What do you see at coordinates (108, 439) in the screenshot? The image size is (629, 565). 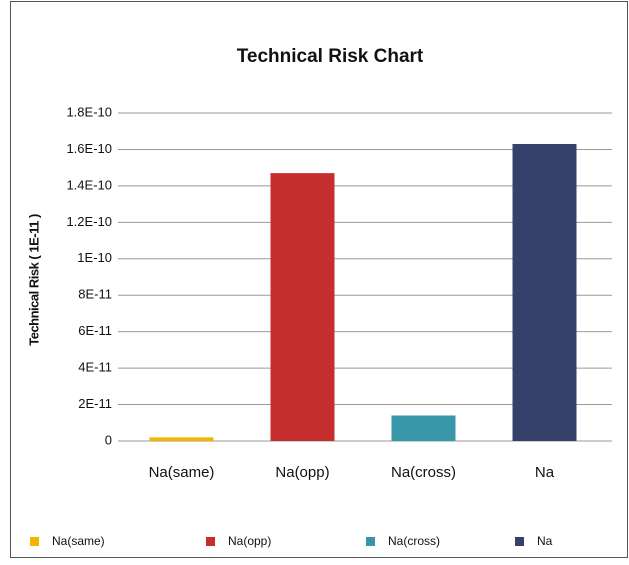 I see `y-tick-label: 0` at bounding box center [108, 439].